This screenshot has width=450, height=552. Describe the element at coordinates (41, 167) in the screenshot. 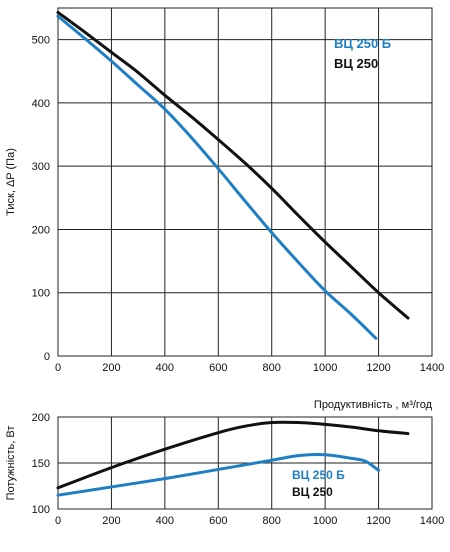

I see `y-tick-label: 300` at that location.